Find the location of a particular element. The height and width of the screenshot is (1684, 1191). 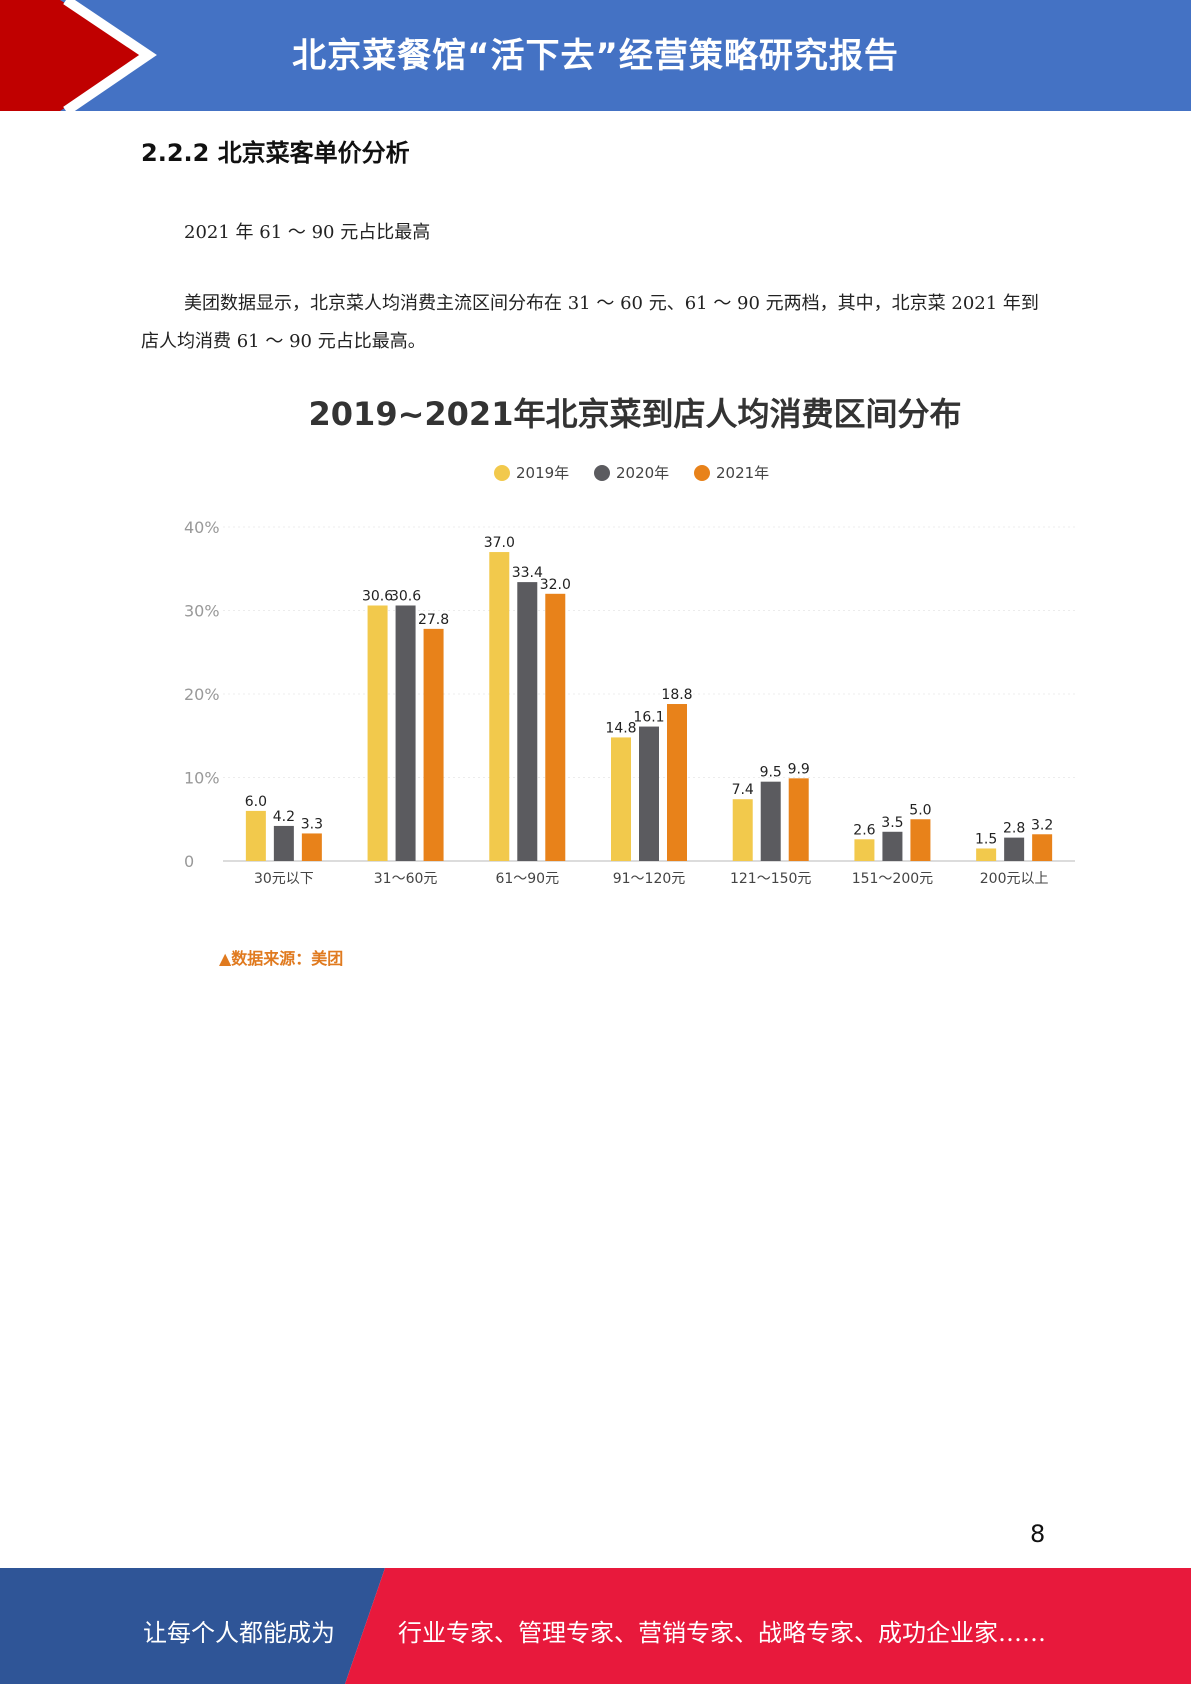

page-header: 北京菜餐馆“活下去”经营策略研究报告 is located at coordinates (595, 55).